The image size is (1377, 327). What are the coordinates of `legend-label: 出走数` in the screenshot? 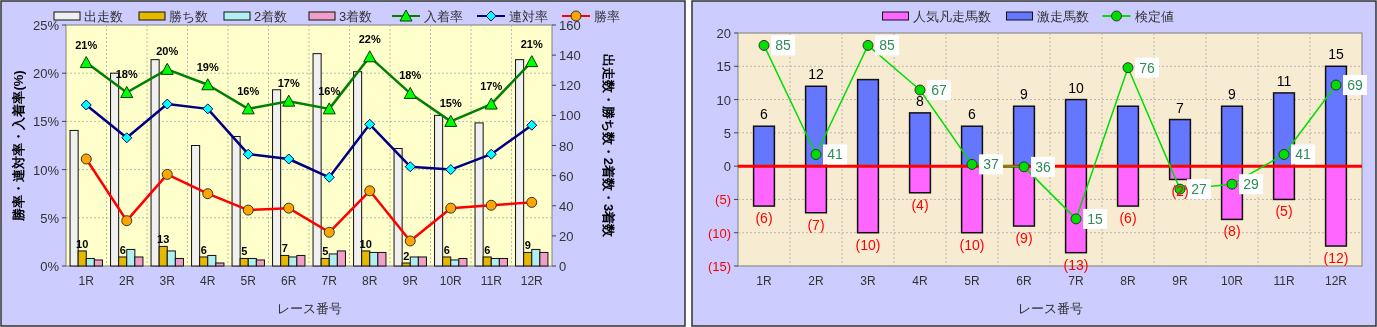 It's located at (103, 16).